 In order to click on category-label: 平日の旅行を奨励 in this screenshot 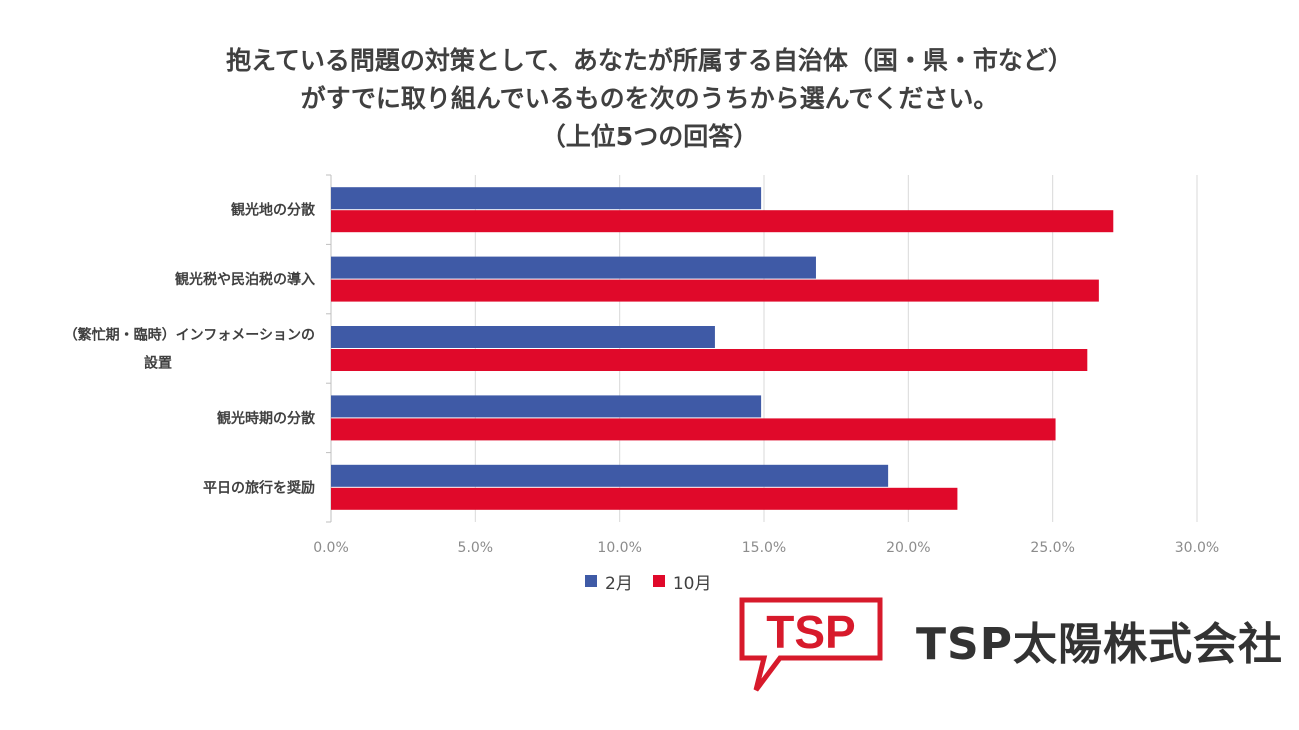, I will do `click(259, 487)`.